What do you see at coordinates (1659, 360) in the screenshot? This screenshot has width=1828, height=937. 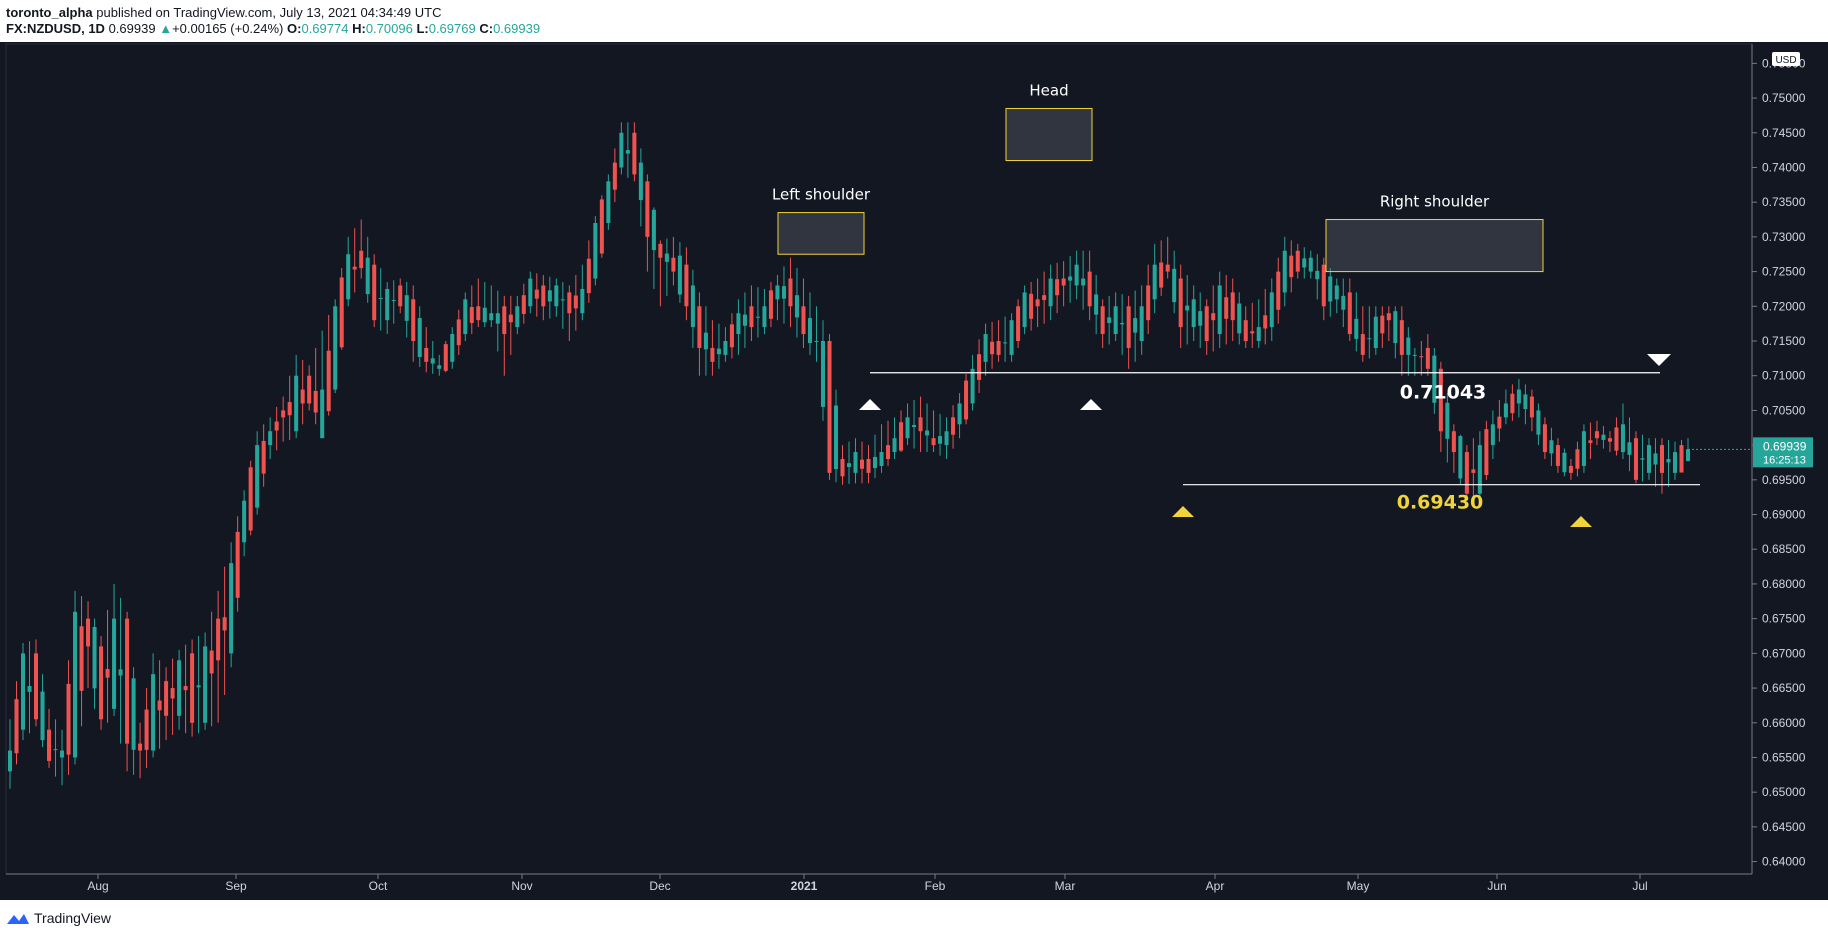 I see `down-triangle-marker-icon` at bounding box center [1659, 360].